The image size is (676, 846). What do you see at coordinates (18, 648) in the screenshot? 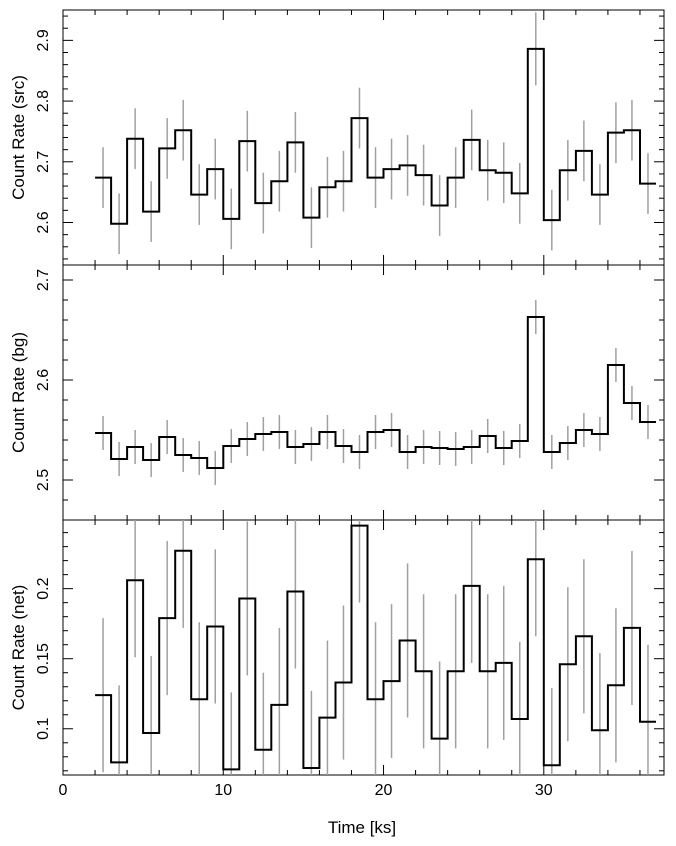
I see `panel-net-ylabel: Count Rate (net)` at bounding box center [18, 648].